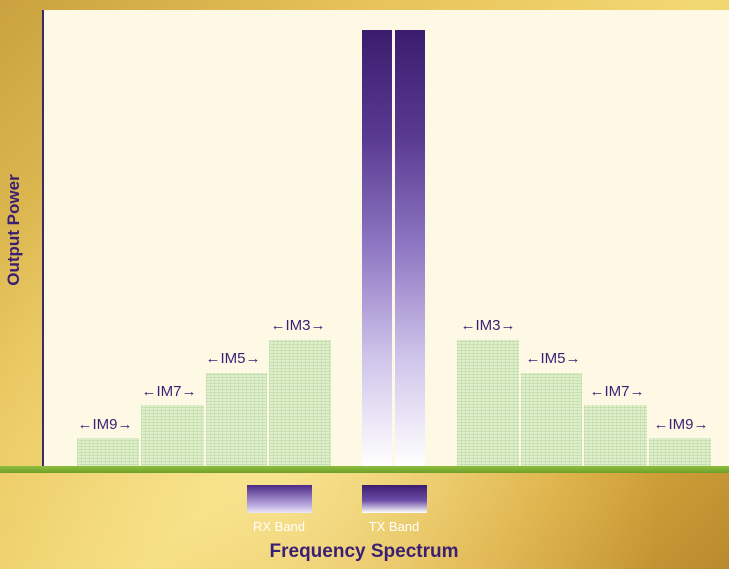 This screenshot has height=569, width=729. Describe the element at coordinates (553, 358) in the screenshot. I see `im-label-right-im5: ←IM5→` at that location.